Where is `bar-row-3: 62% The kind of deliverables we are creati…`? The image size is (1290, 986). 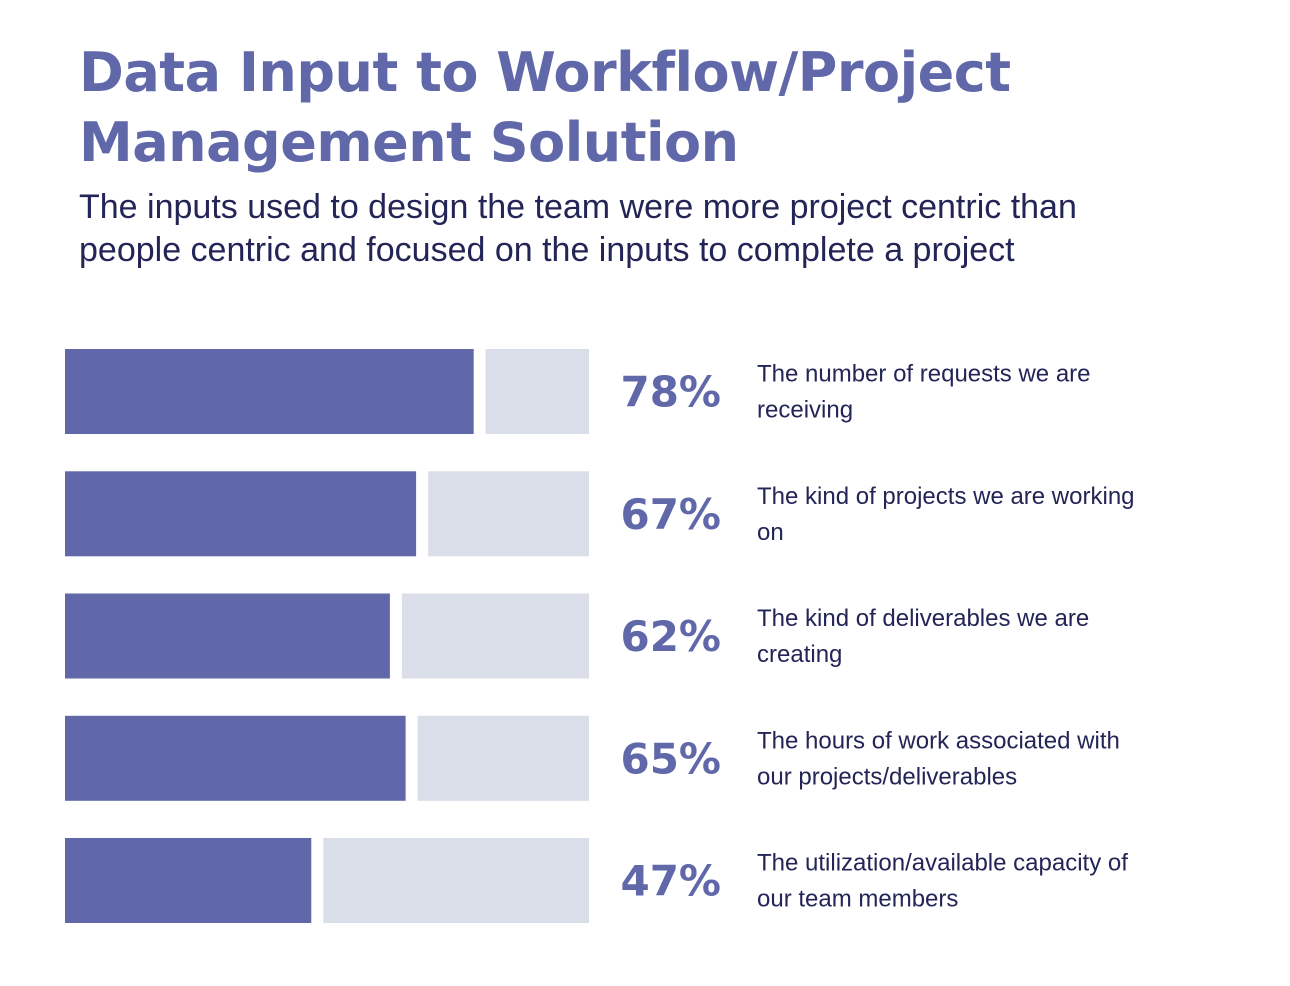 bar-row-3: 62% The kind of deliverables we are creati… is located at coordinates (577, 636).